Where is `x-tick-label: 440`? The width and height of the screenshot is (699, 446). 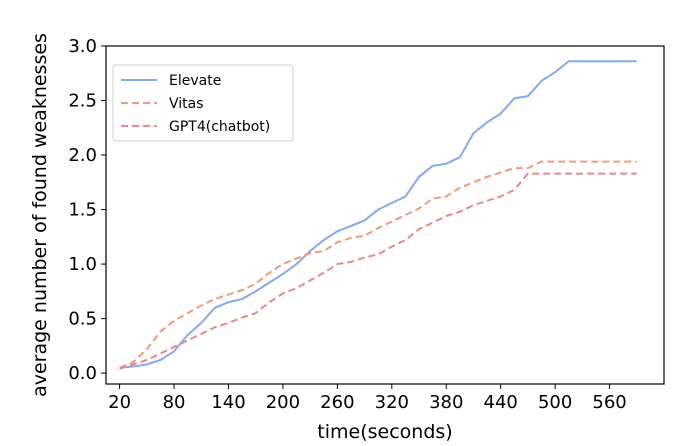
x-tick-label: 440 is located at coordinates (501, 402).